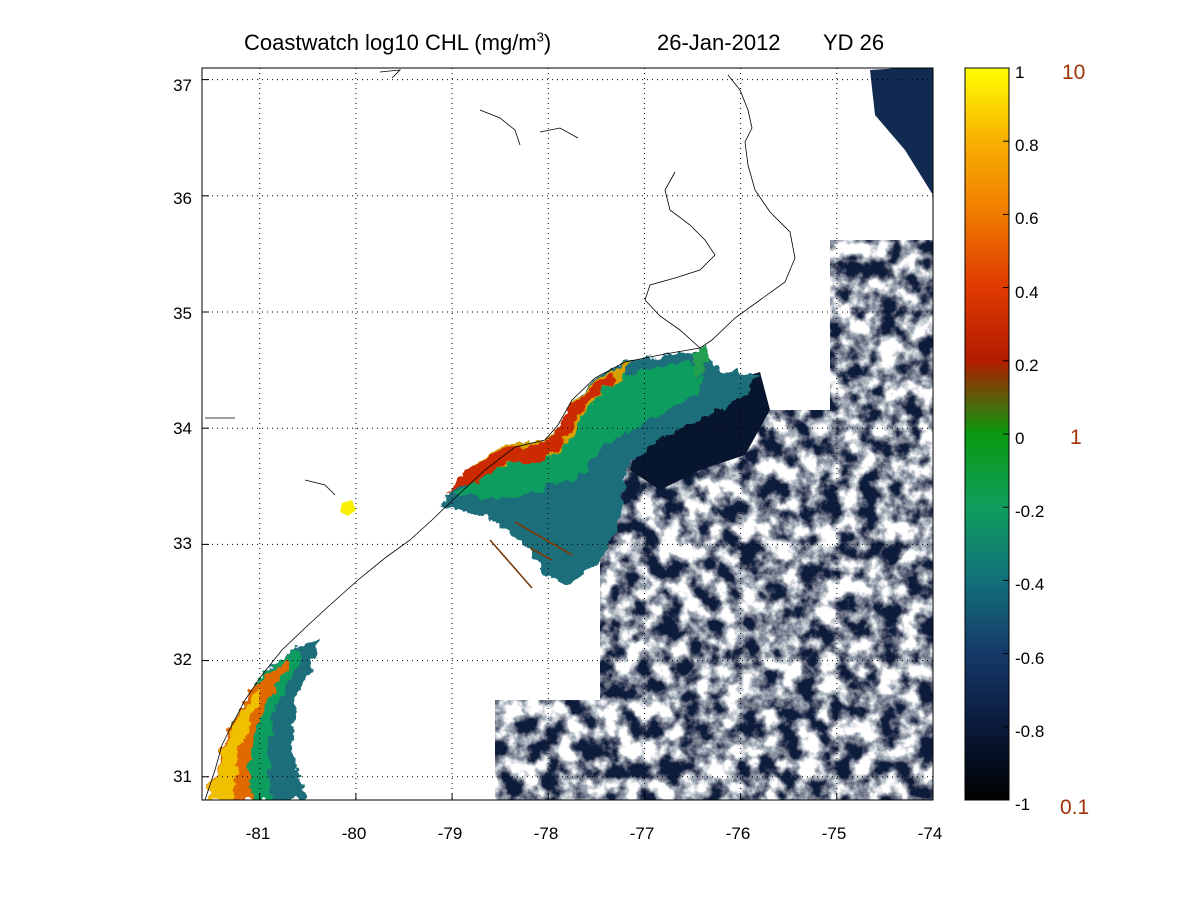  Describe the element at coordinates (547, 42) in the screenshot. I see `title-close: )` at that location.